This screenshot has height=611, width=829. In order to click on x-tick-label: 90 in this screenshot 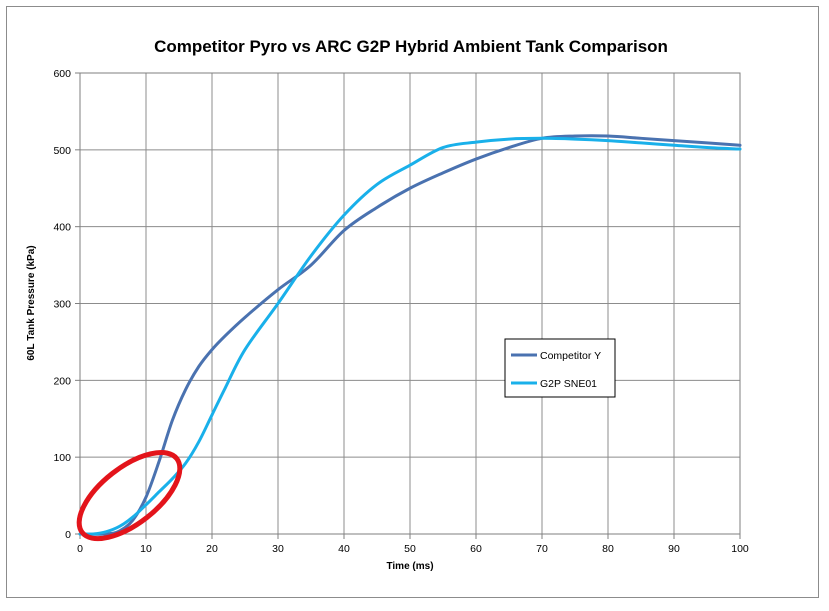, I will do `click(674, 549)`.